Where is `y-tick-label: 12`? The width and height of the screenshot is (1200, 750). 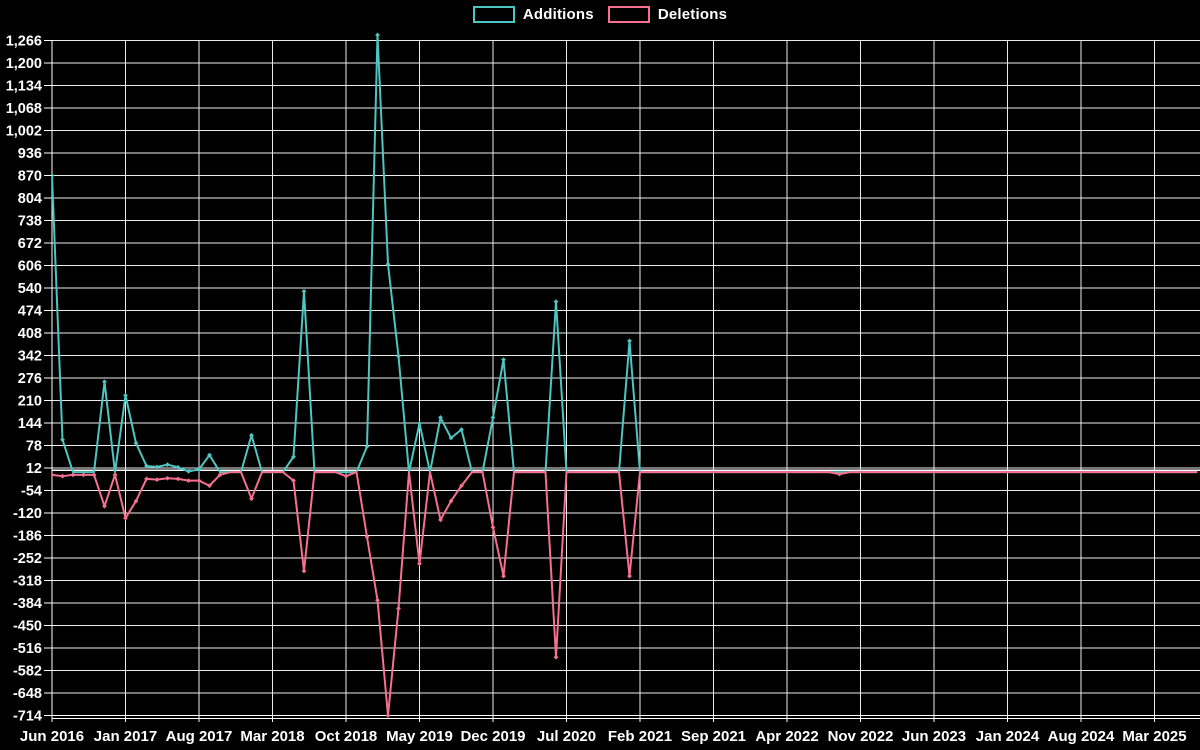
y-tick-label: 12 is located at coordinates (34, 469).